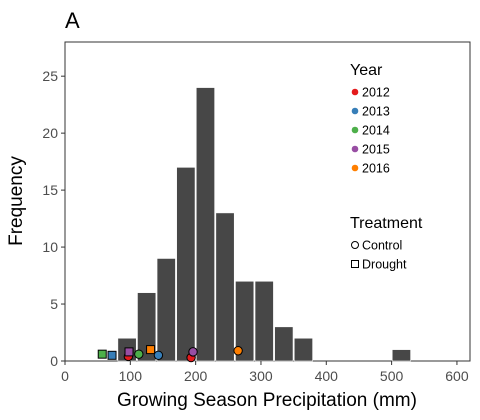 The width and height of the screenshot is (480, 420). I want to click on x-tick-label: 300, so click(261, 376).